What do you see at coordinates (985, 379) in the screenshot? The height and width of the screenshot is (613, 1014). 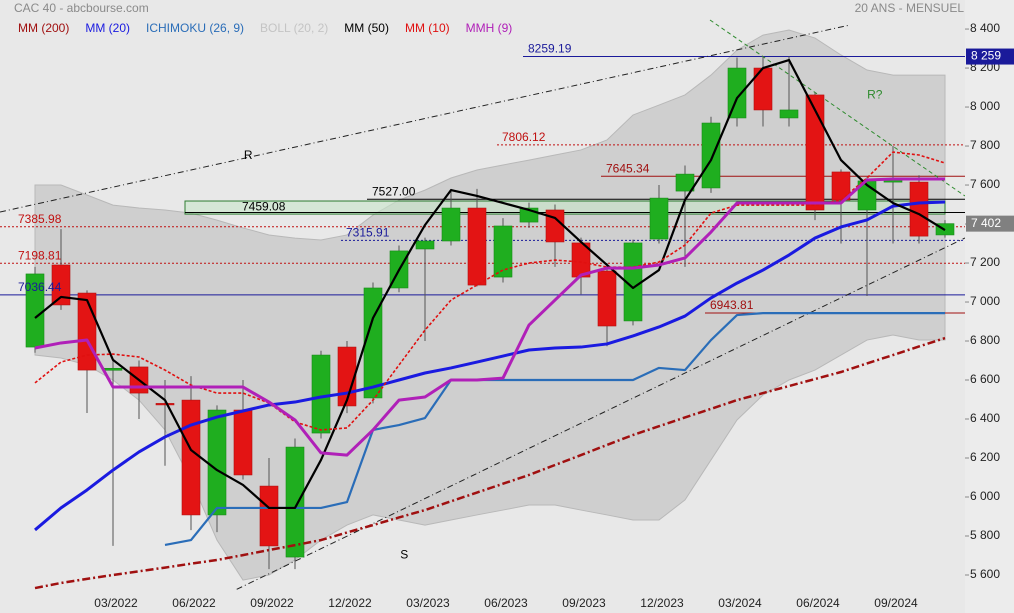 I see `y-tick-label: 6 600` at bounding box center [985, 379].